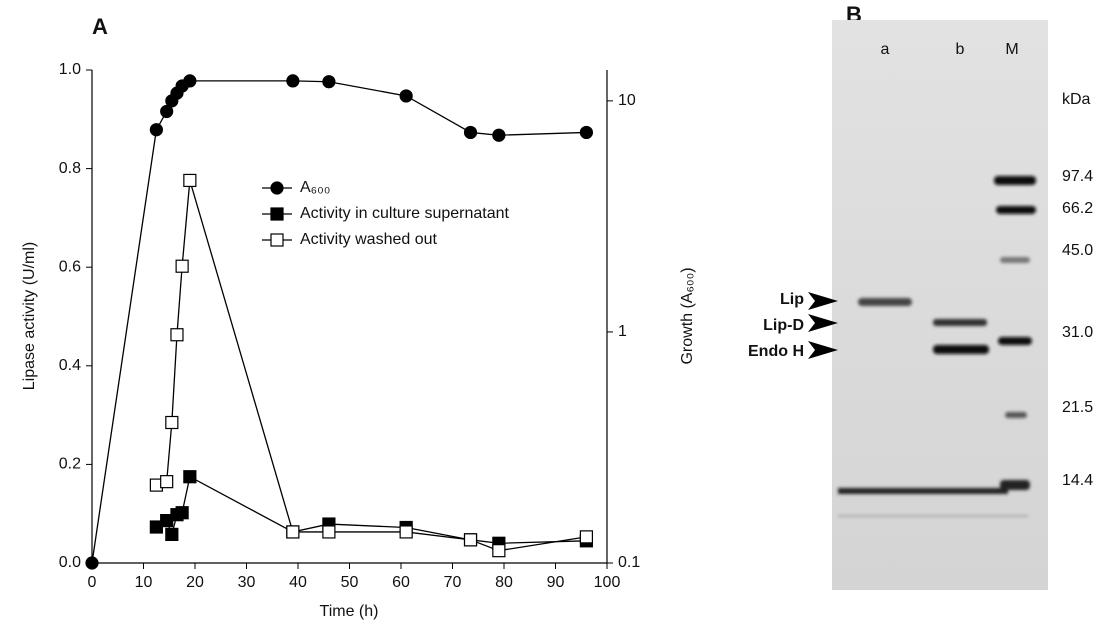  I want to click on panel-label: A, so click(100, 26).